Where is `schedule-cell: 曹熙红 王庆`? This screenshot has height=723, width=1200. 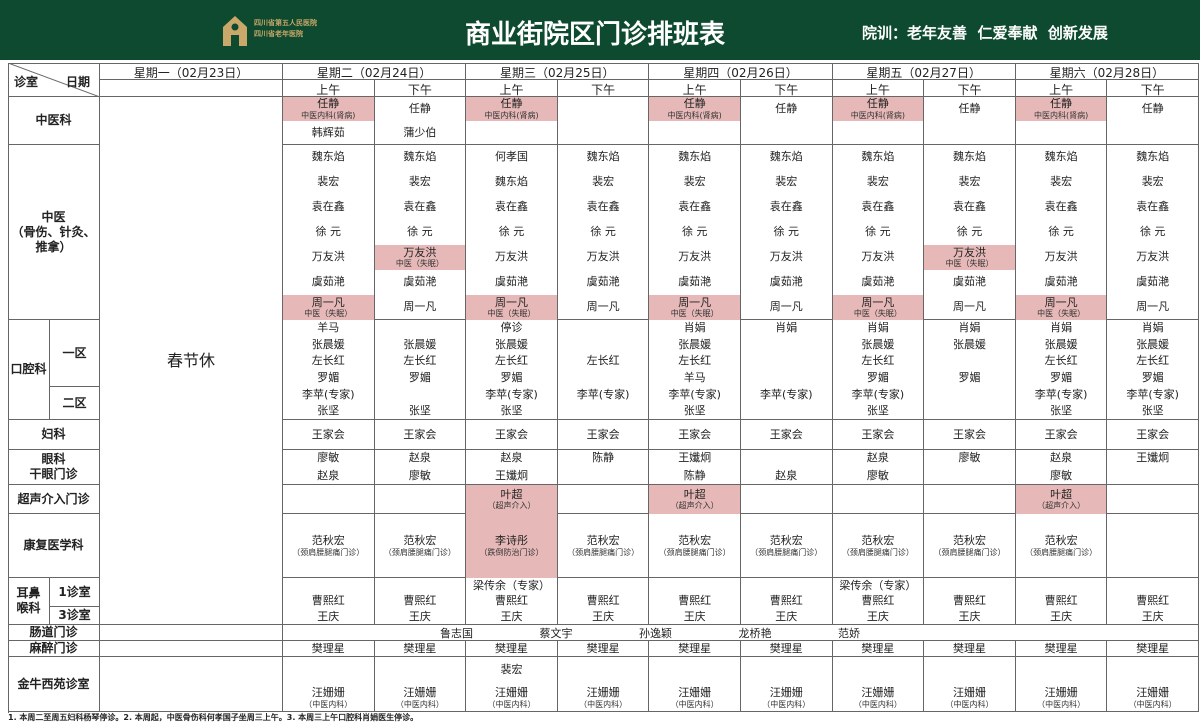
schedule-cell: 曹熙红 王庆 is located at coordinates (420, 601).